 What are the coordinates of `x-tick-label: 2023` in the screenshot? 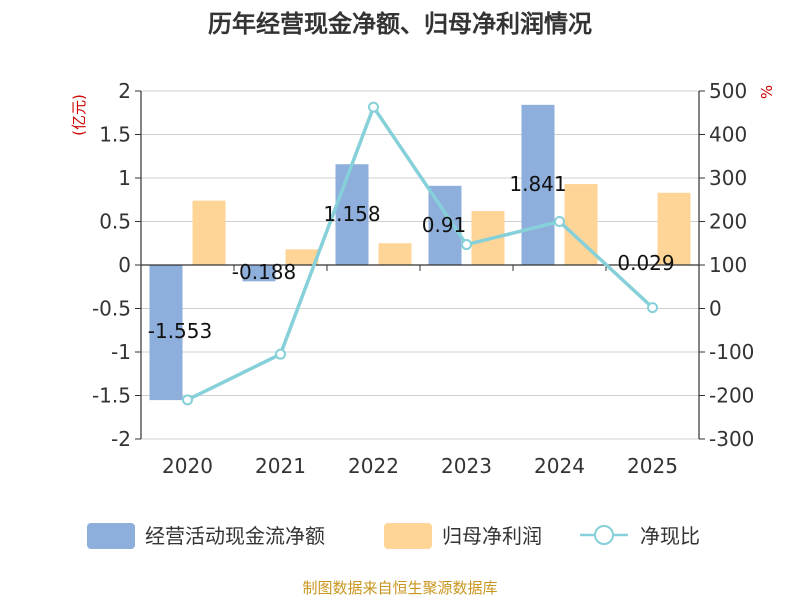 It's located at (466, 466).